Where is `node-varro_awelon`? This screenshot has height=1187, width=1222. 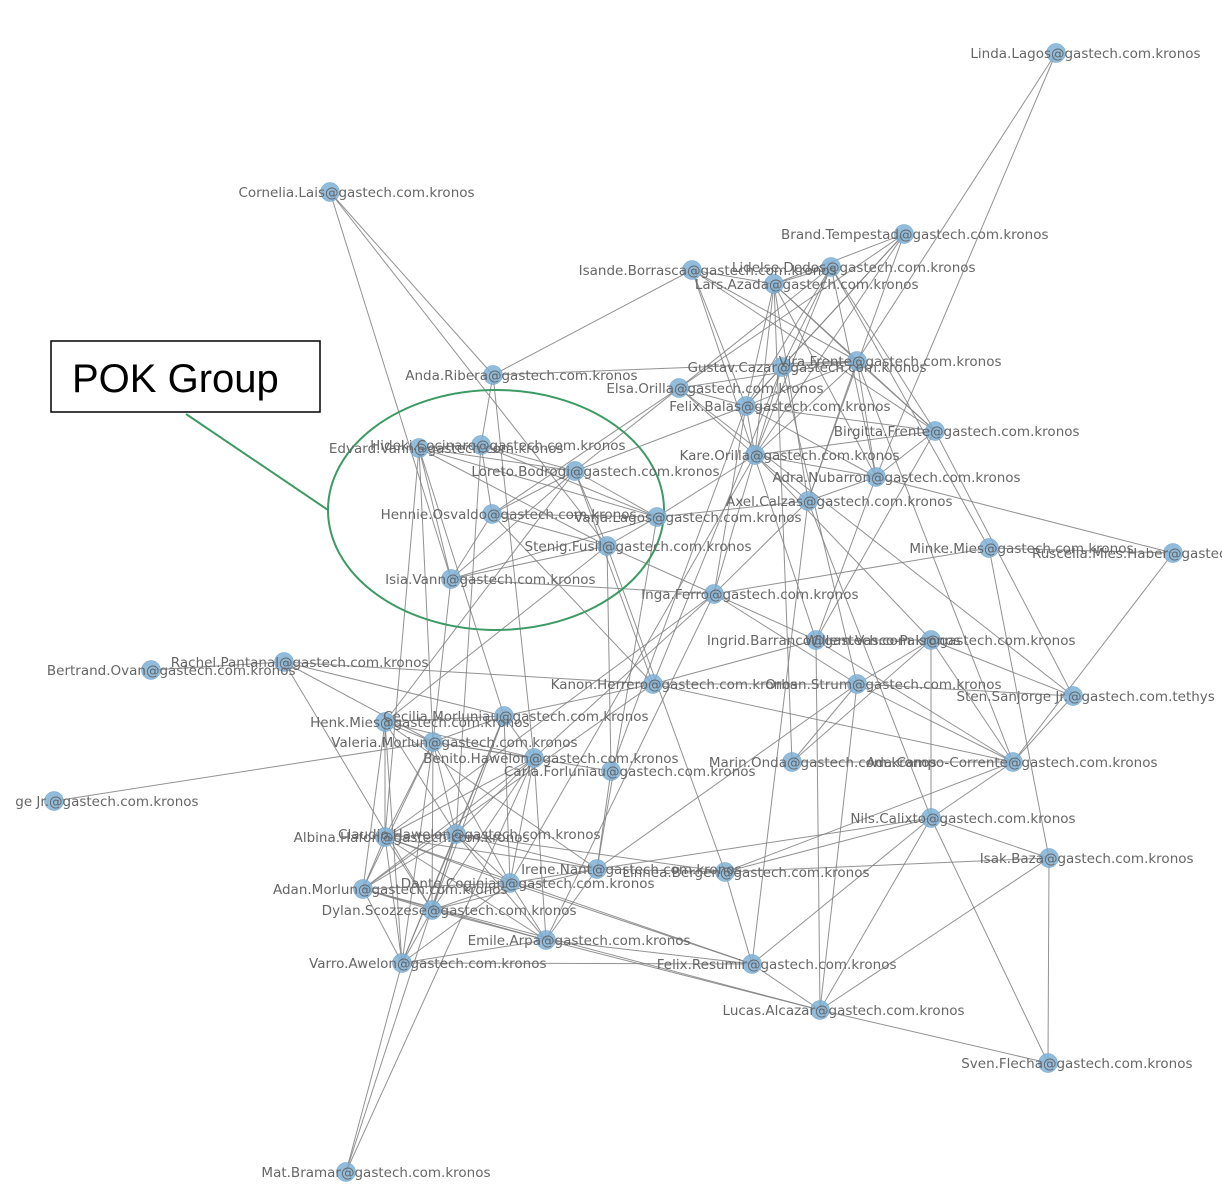
node-varro_awelon is located at coordinates (402, 963).